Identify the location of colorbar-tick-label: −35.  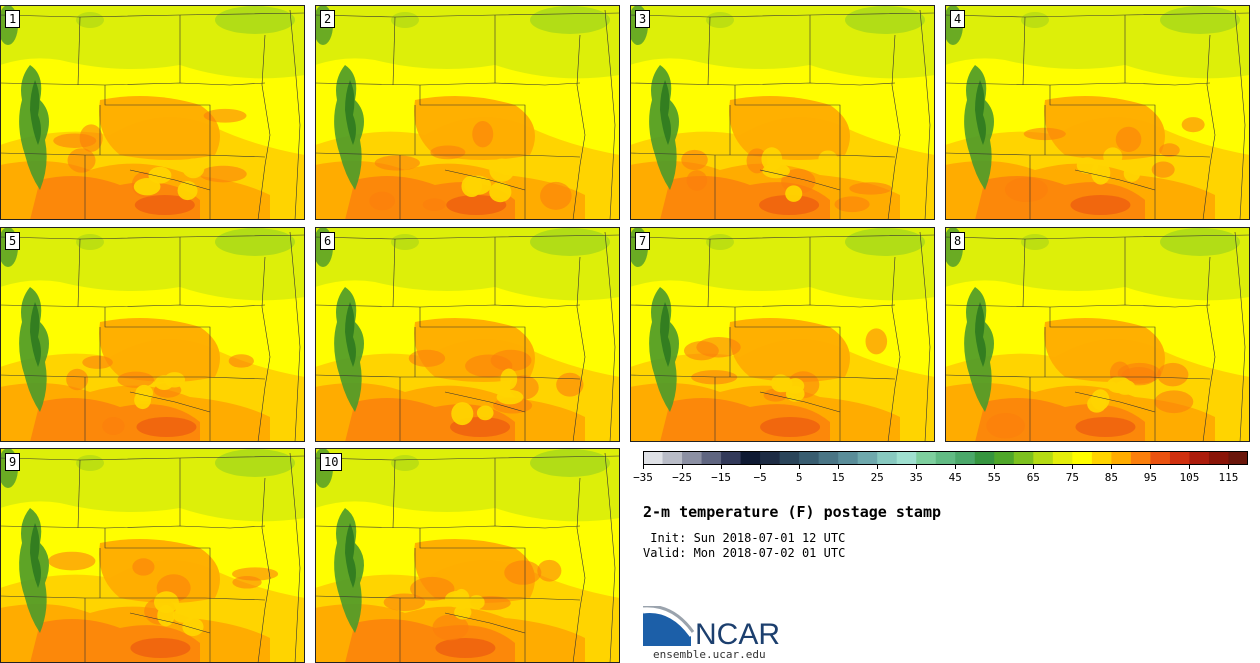
(643, 477).